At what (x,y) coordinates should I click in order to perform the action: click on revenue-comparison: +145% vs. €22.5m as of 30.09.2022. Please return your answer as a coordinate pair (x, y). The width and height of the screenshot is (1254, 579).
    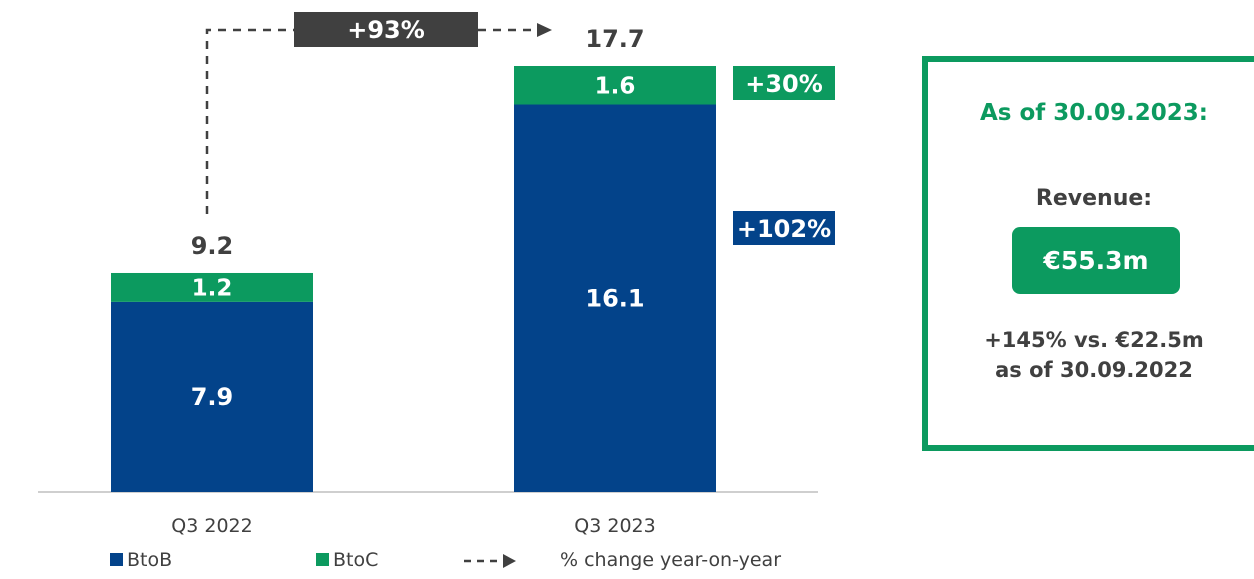
    Looking at the image, I should click on (1094, 355).